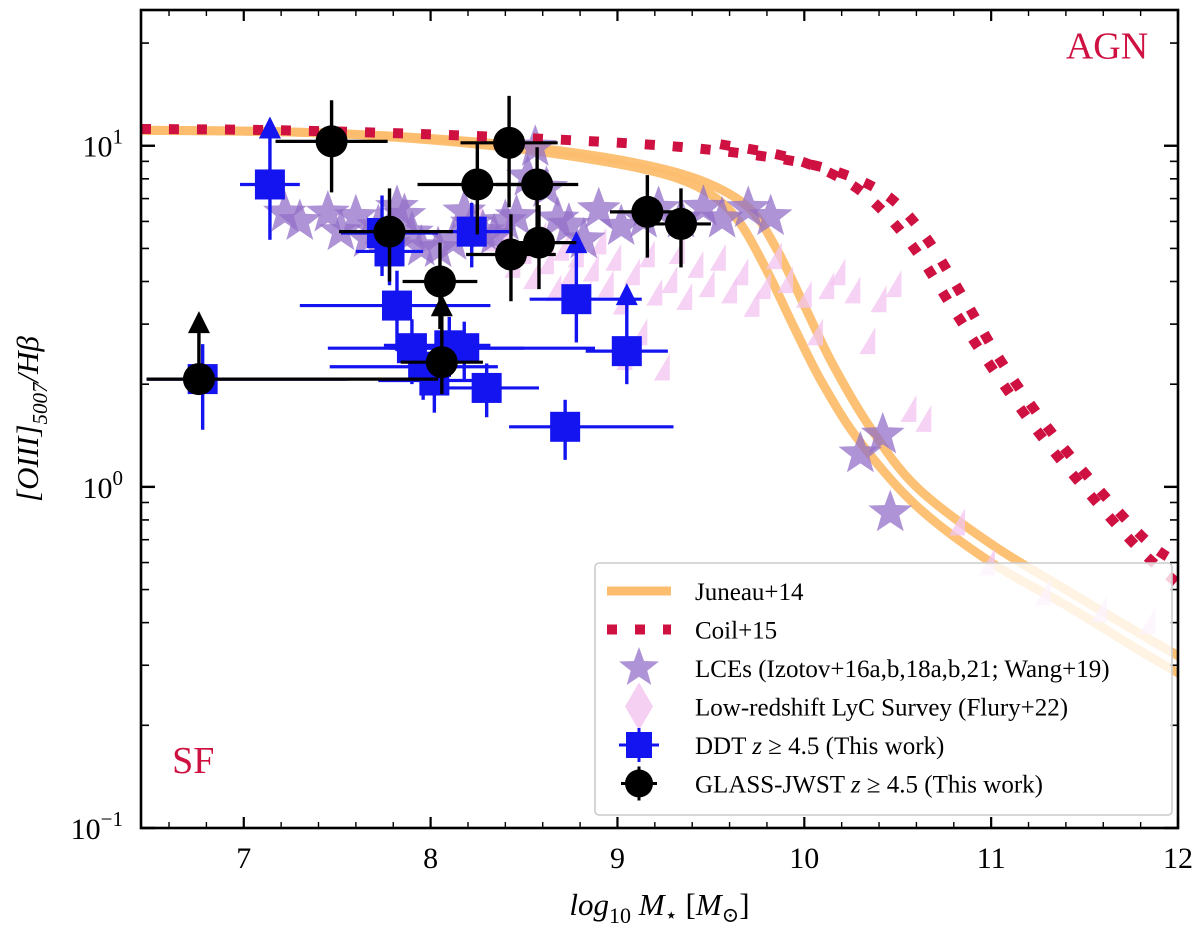 Image resolution: width=1200 pixels, height=937 pixels. Describe the element at coordinates (31, 418) in the screenshot. I see `y-axis-label-group: [OIII]5007/Hβ` at that location.